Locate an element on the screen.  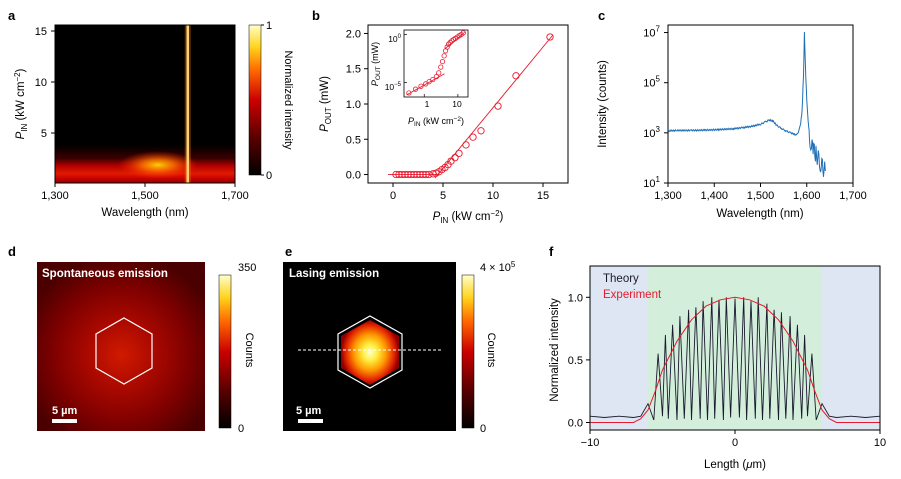
y-axis-label: Intensity (counts) is located at coordinates (603, 104).